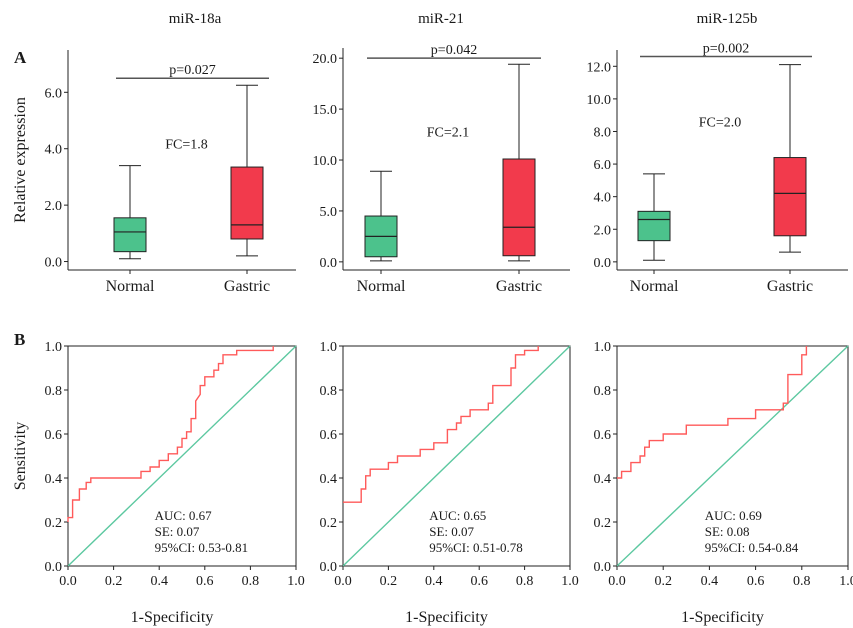 The height and width of the screenshot is (628, 853). Describe the element at coordinates (727, 19) in the screenshot. I see `chart-title: miR-125b` at that location.